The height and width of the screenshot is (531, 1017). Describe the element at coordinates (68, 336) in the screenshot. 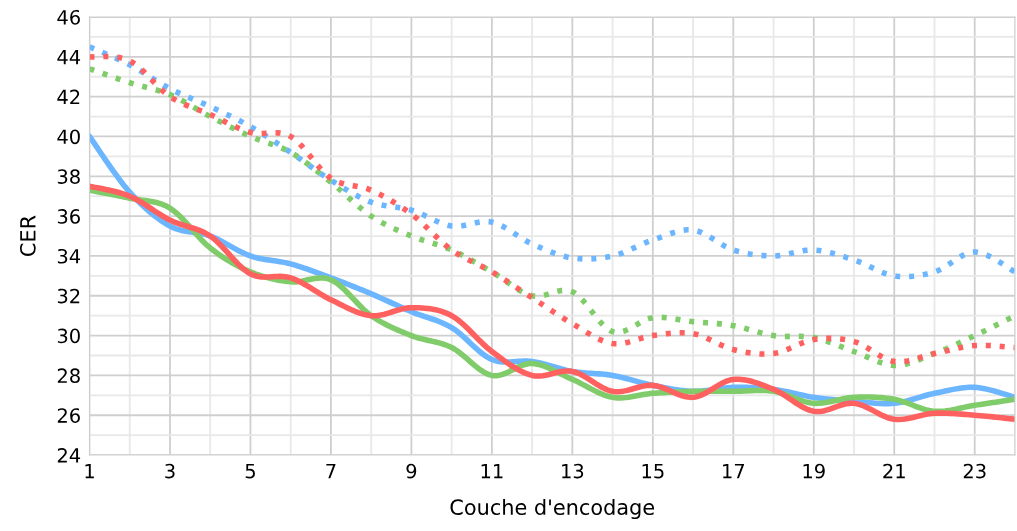

I see `y-tick-label: 30` at that location.